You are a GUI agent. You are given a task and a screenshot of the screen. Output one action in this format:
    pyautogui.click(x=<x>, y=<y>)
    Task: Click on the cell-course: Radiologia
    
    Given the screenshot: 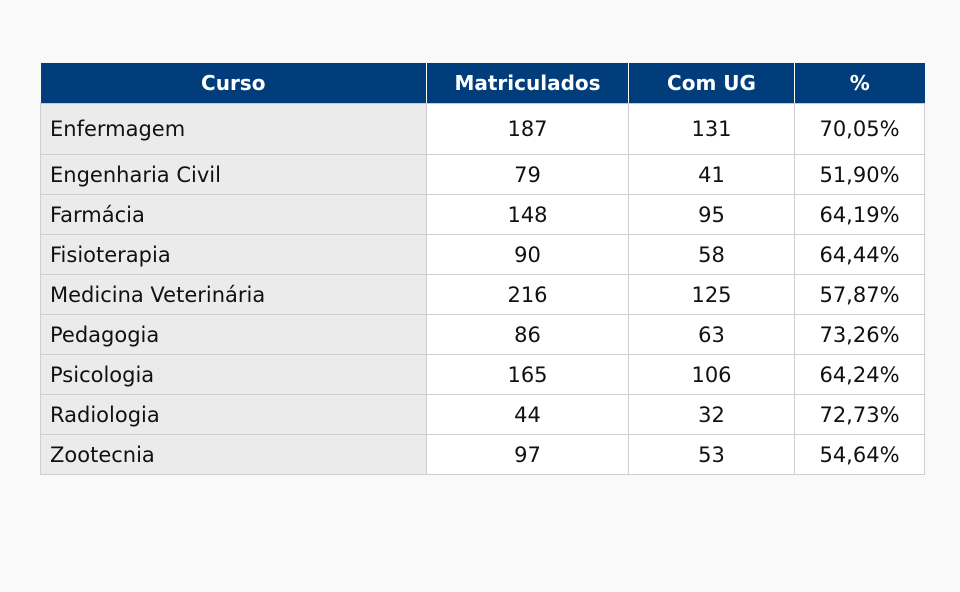 What is the action you would take?
    pyautogui.click(x=233, y=414)
    